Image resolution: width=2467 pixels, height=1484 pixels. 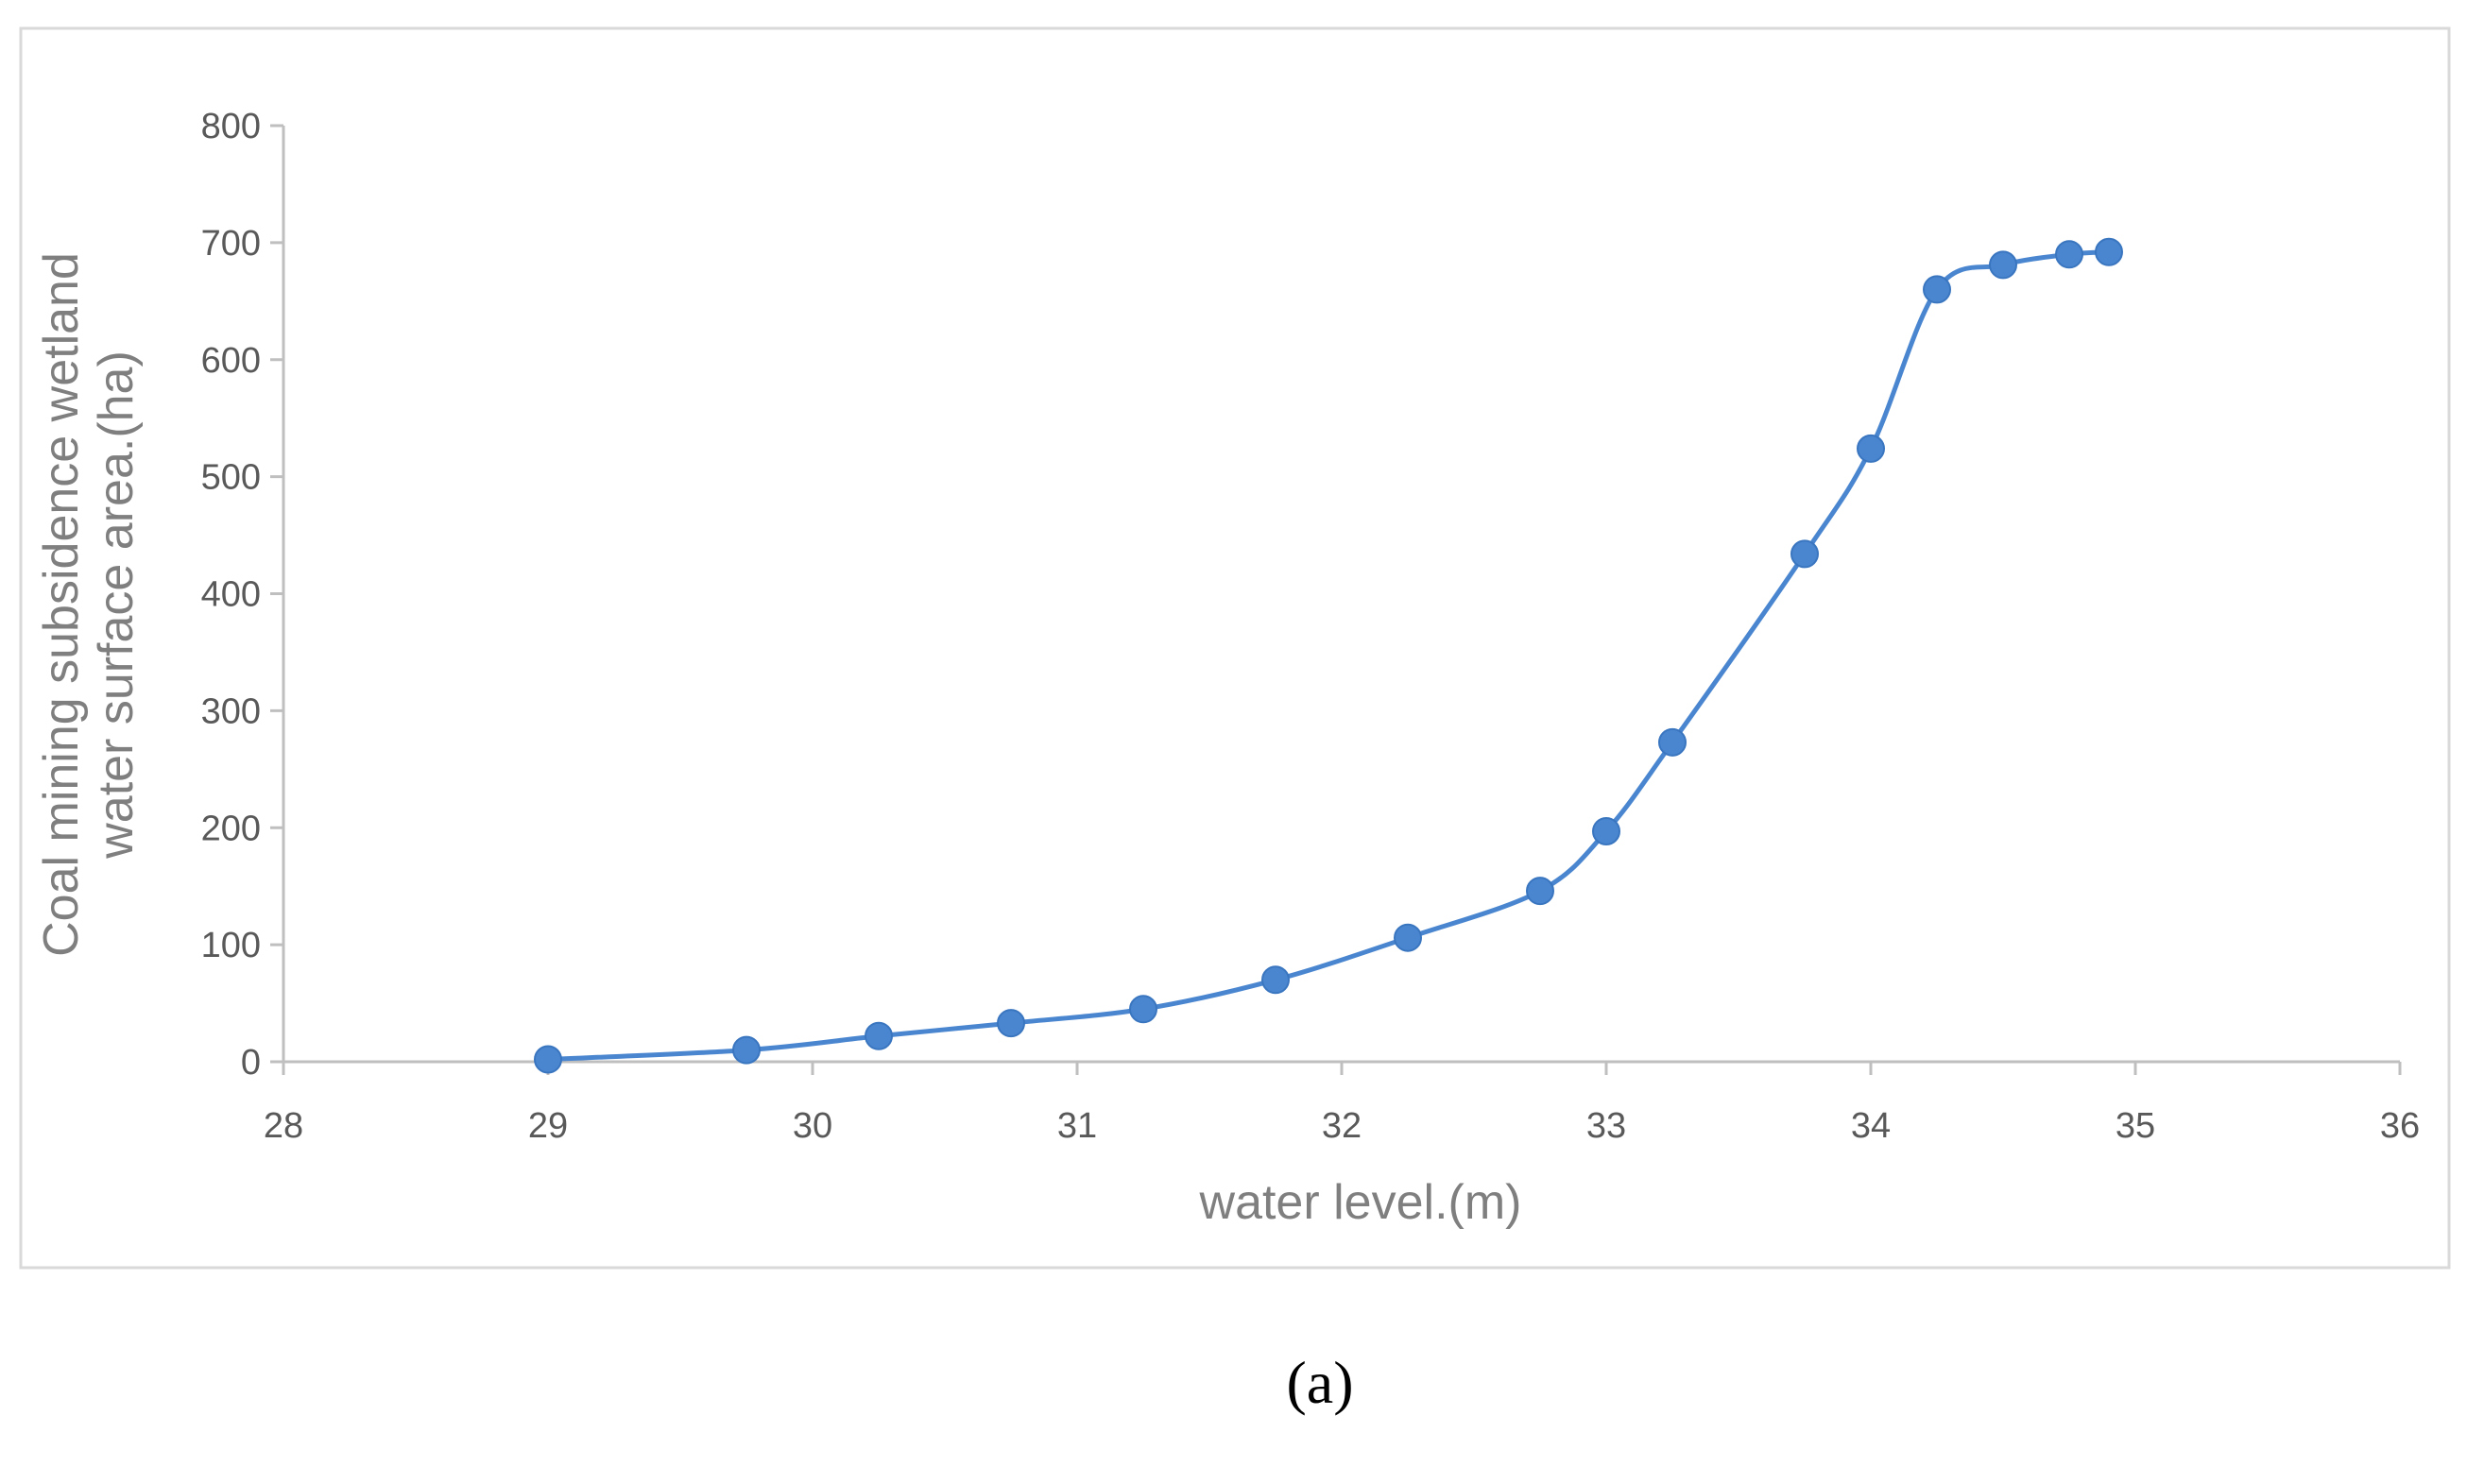 I want to click on y-tick-label: 700, so click(x=231, y=244).